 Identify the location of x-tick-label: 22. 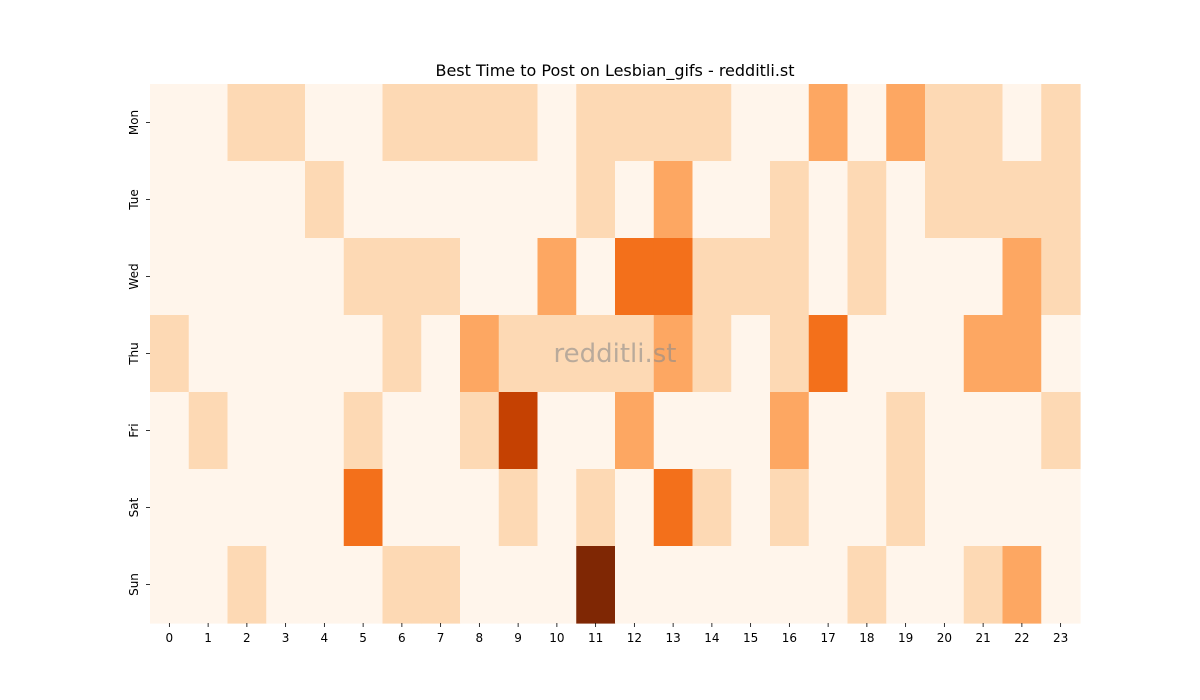
(1021, 638).